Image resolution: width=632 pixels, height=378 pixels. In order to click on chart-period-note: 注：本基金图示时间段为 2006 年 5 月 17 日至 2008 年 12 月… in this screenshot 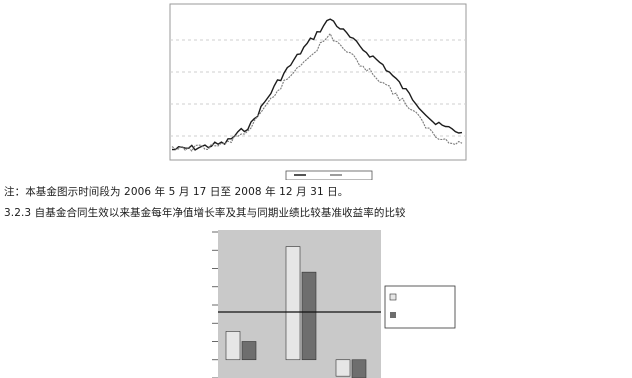, I will do `click(176, 192)`.